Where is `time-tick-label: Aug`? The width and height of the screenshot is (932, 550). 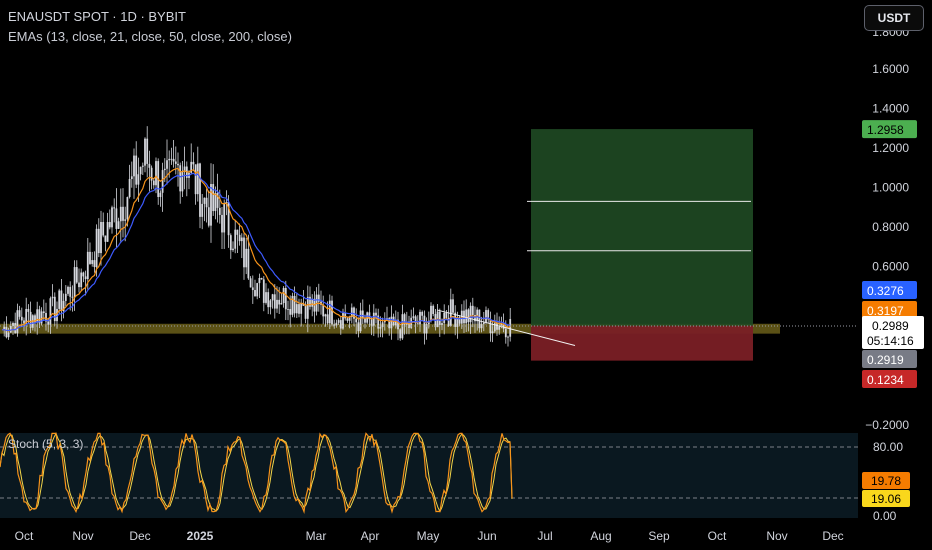 time-tick-label: Aug is located at coordinates (600, 536).